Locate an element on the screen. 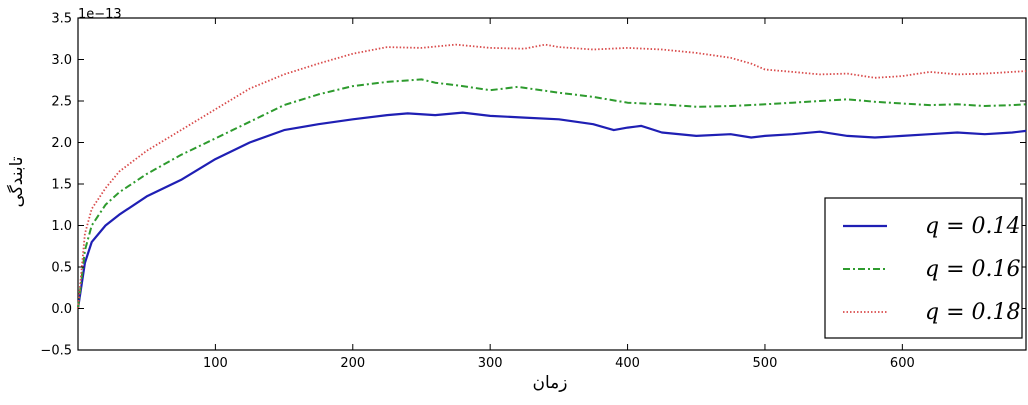  x-tick-label: 300 is located at coordinates (490, 363).